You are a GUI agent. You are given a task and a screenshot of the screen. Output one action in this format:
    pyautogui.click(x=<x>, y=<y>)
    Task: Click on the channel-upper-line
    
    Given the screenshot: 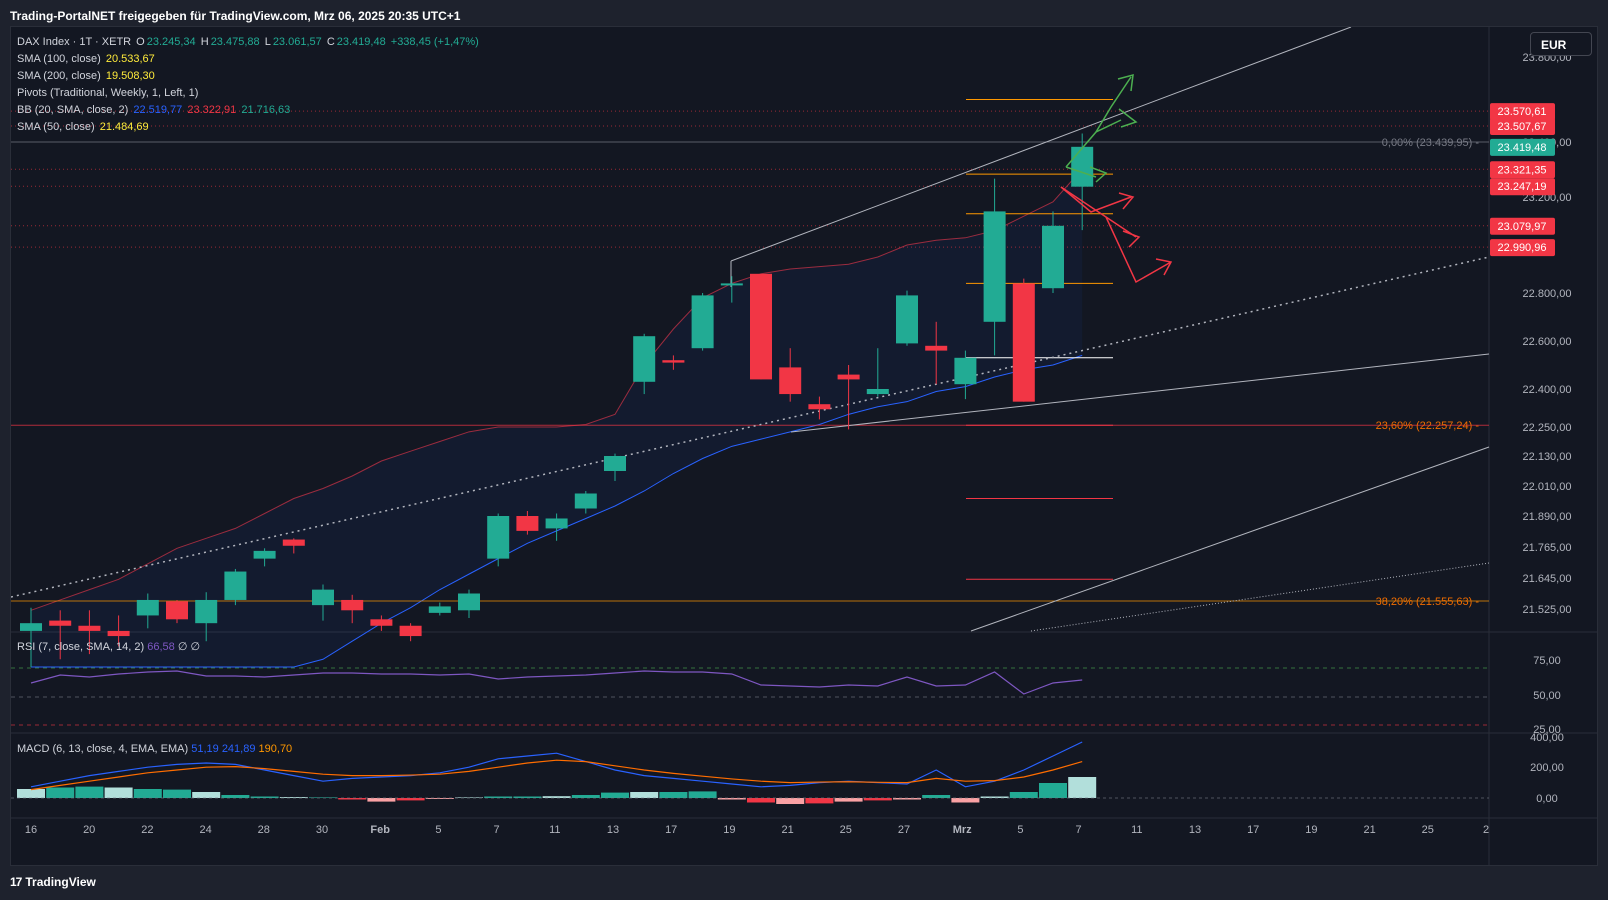 What is the action you would take?
    pyautogui.click(x=1041, y=144)
    